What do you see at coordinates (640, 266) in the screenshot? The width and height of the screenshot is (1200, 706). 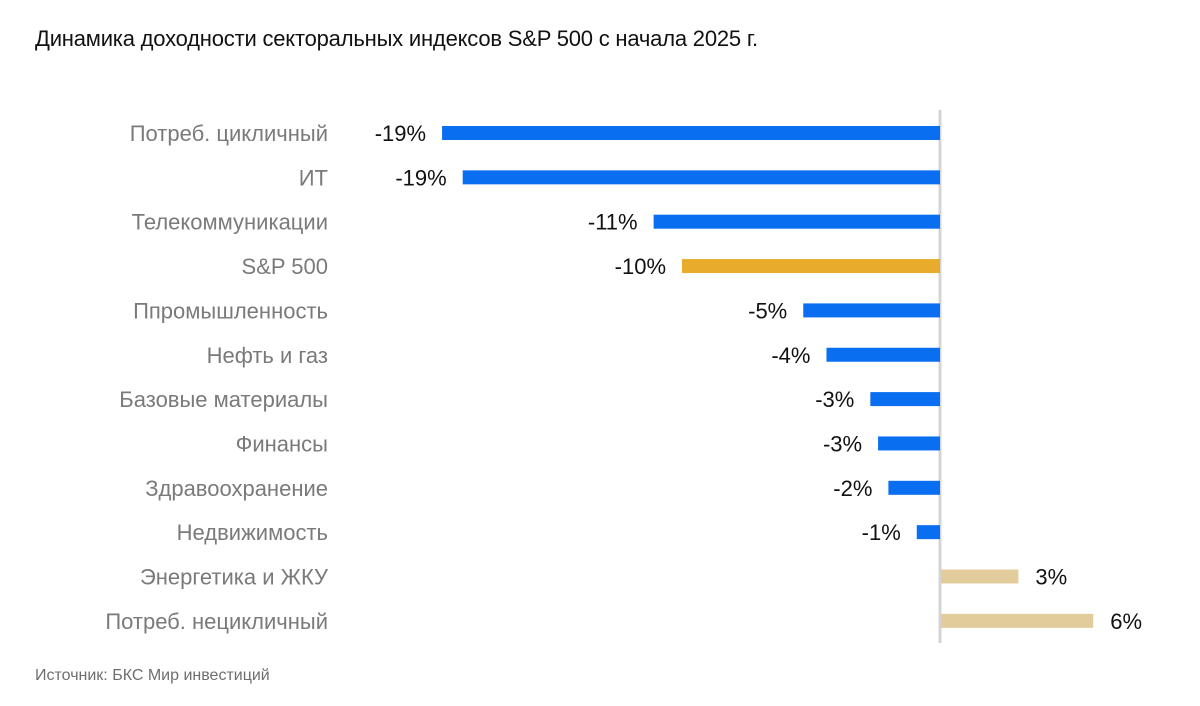 I see `value-label: -10%` at bounding box center [640, 266].